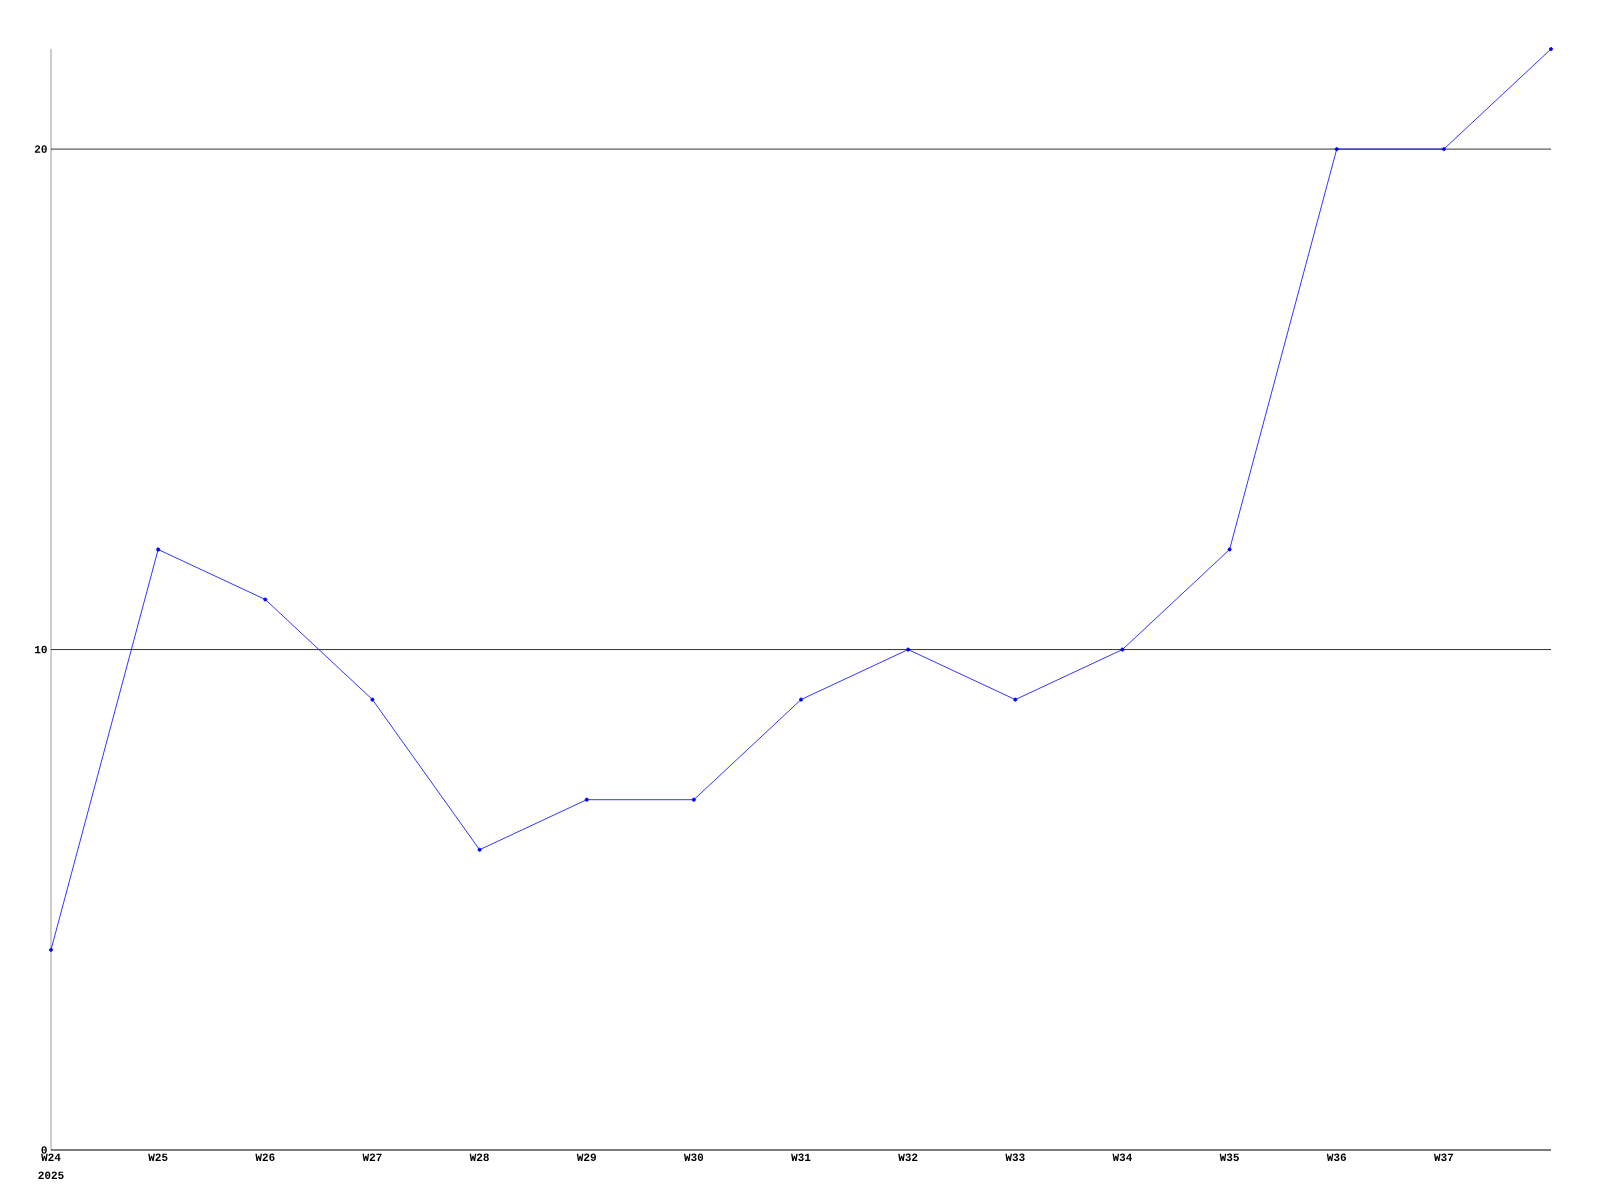 This screenshot has width=1600, height=1200. What do you see at coordinates (40, 149) in the screenshot?
I see `y-tick-label: 20` at bounding box center [40, 149].